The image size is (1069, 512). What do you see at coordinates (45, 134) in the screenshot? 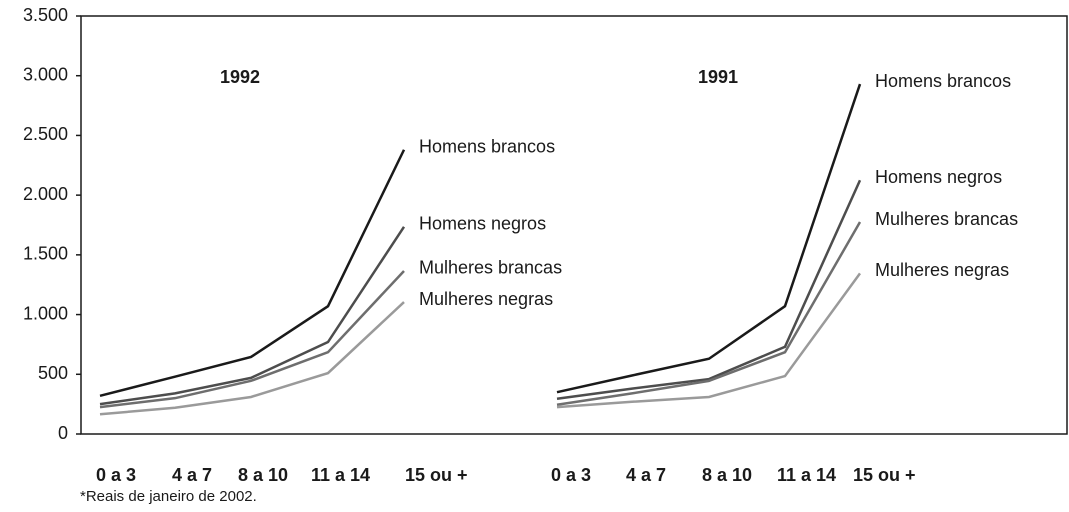
I see `y-tick-label: 2.500` at bounding box center [45, 134].